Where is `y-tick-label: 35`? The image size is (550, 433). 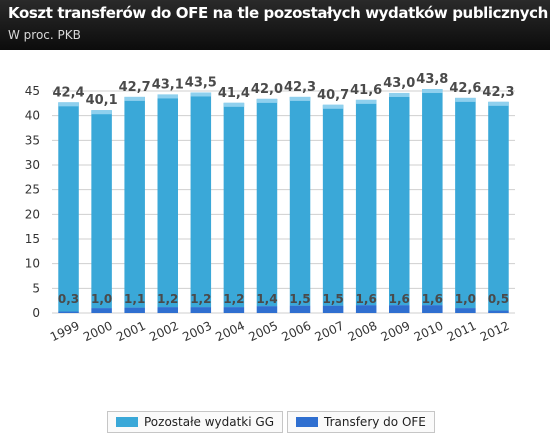 y-tick-label: 35 is located at coordinates (32, 140).